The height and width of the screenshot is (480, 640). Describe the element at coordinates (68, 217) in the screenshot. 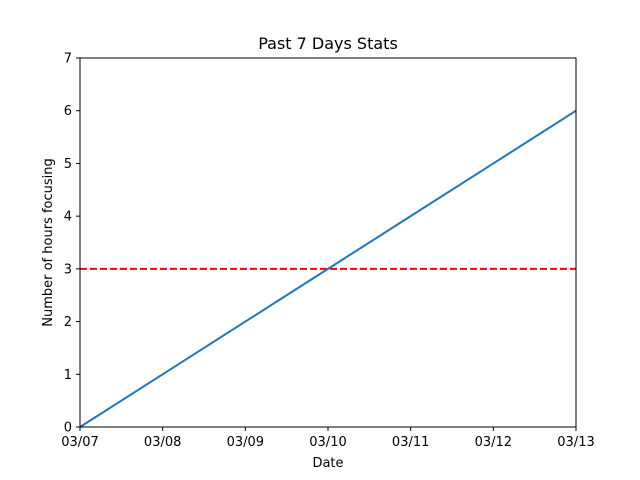

I see `y-tick-label: 4` at that location.